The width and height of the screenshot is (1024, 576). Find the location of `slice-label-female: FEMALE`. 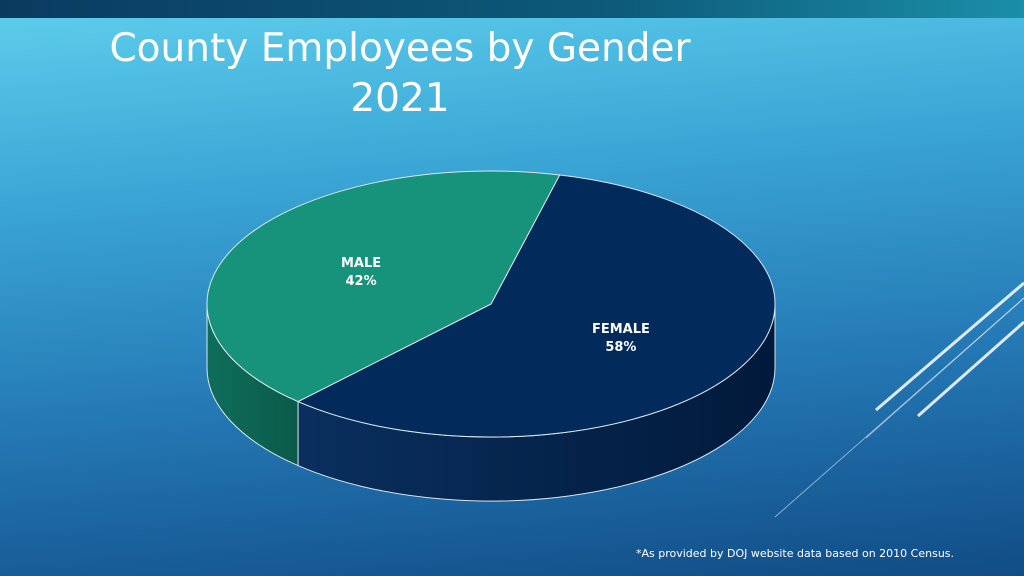

slice-label-female: FEMALE is located at coordinates (621, 329).